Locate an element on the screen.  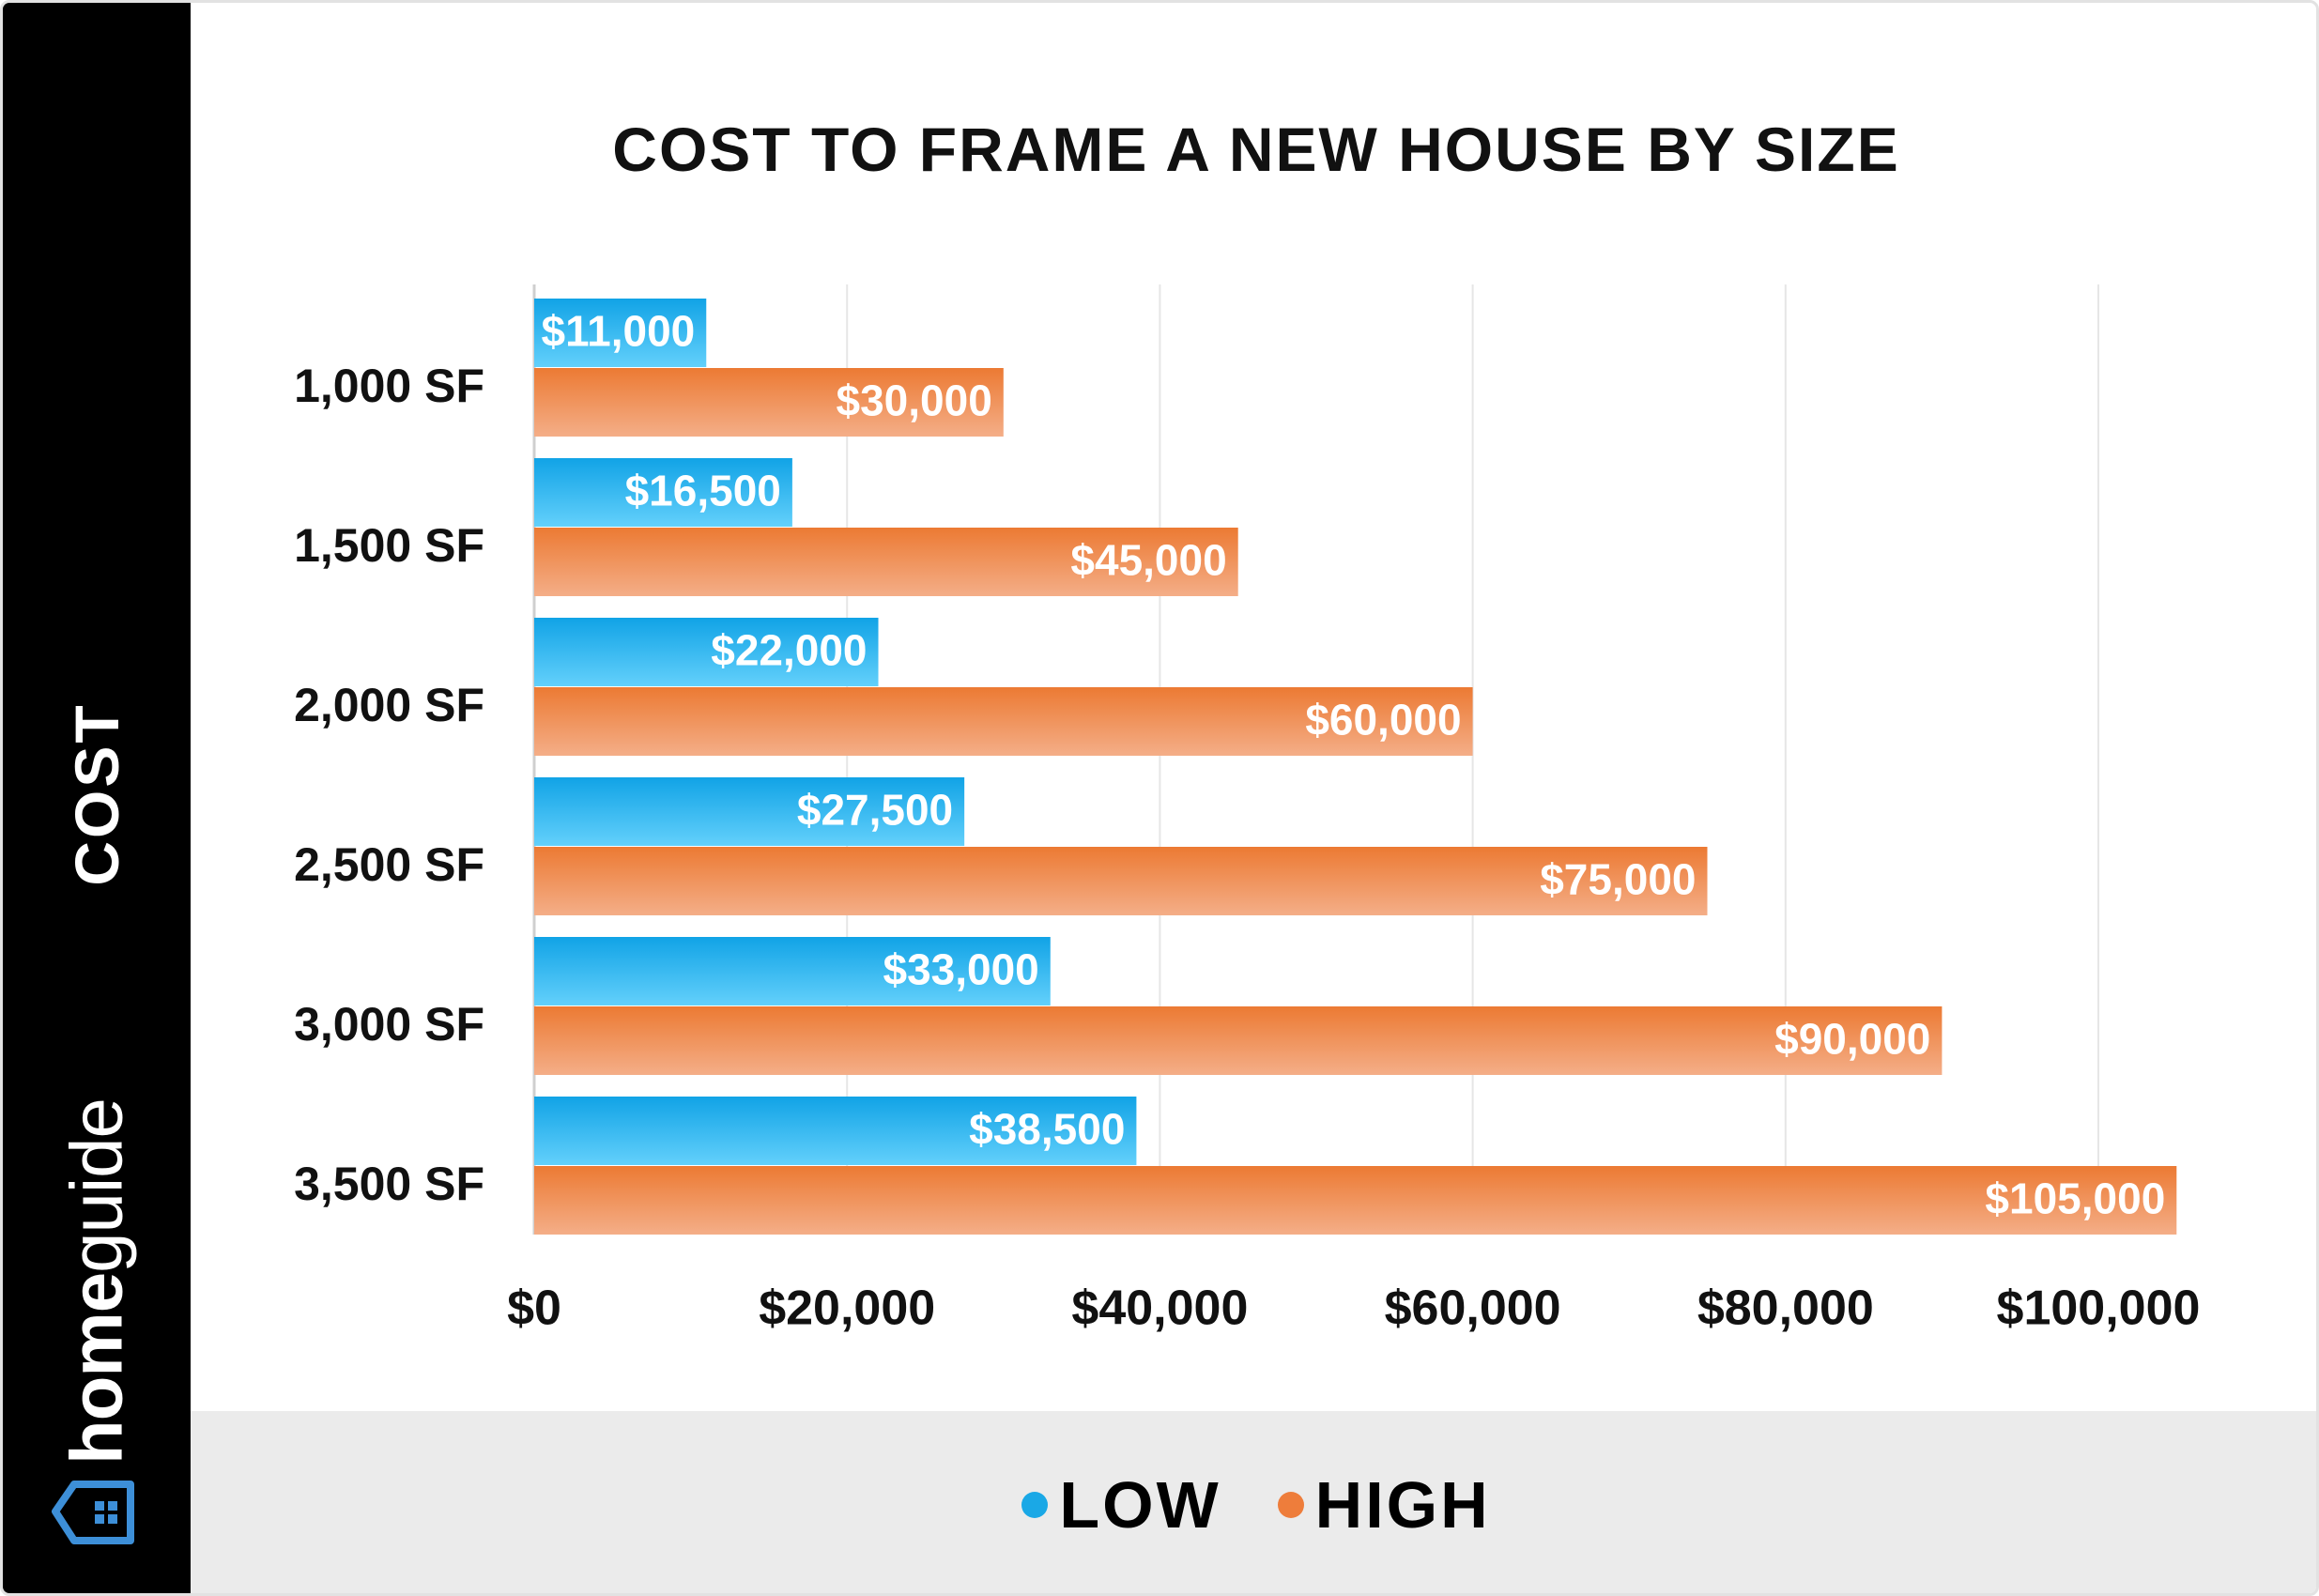
house-icon is located at coordinates (93, 1512).